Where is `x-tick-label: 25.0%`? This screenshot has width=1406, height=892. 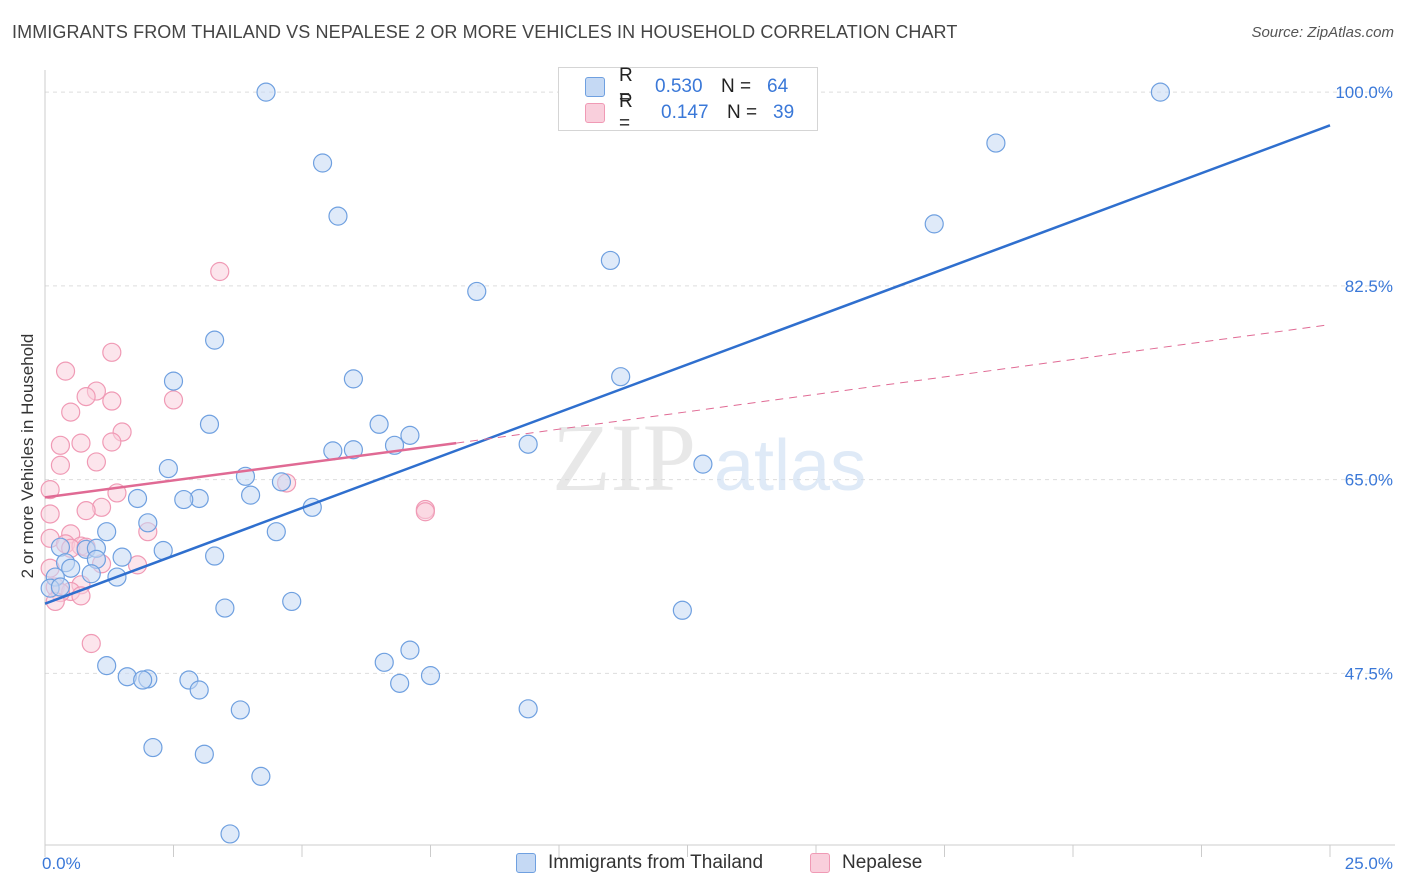 x-tick-label: 25.0% is located at coordinates (1369, 863).